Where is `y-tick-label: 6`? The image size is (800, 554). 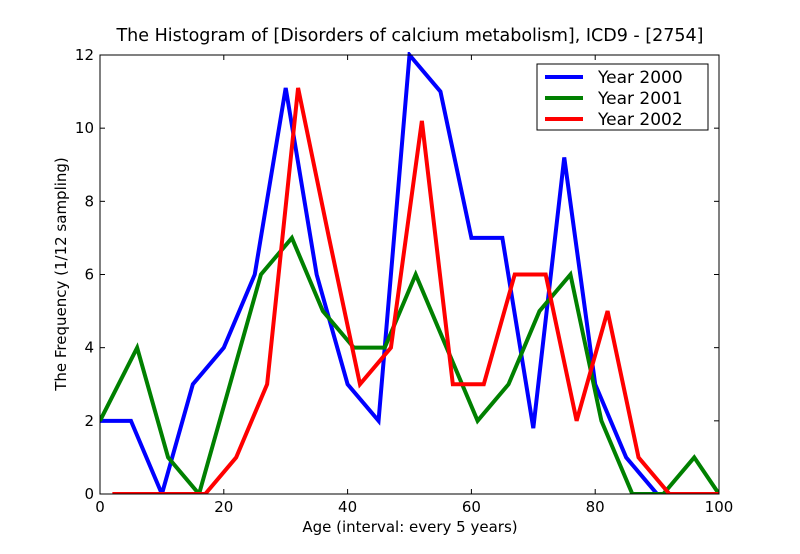
y-tick-label: 6 is located at coordinates (89, 275).